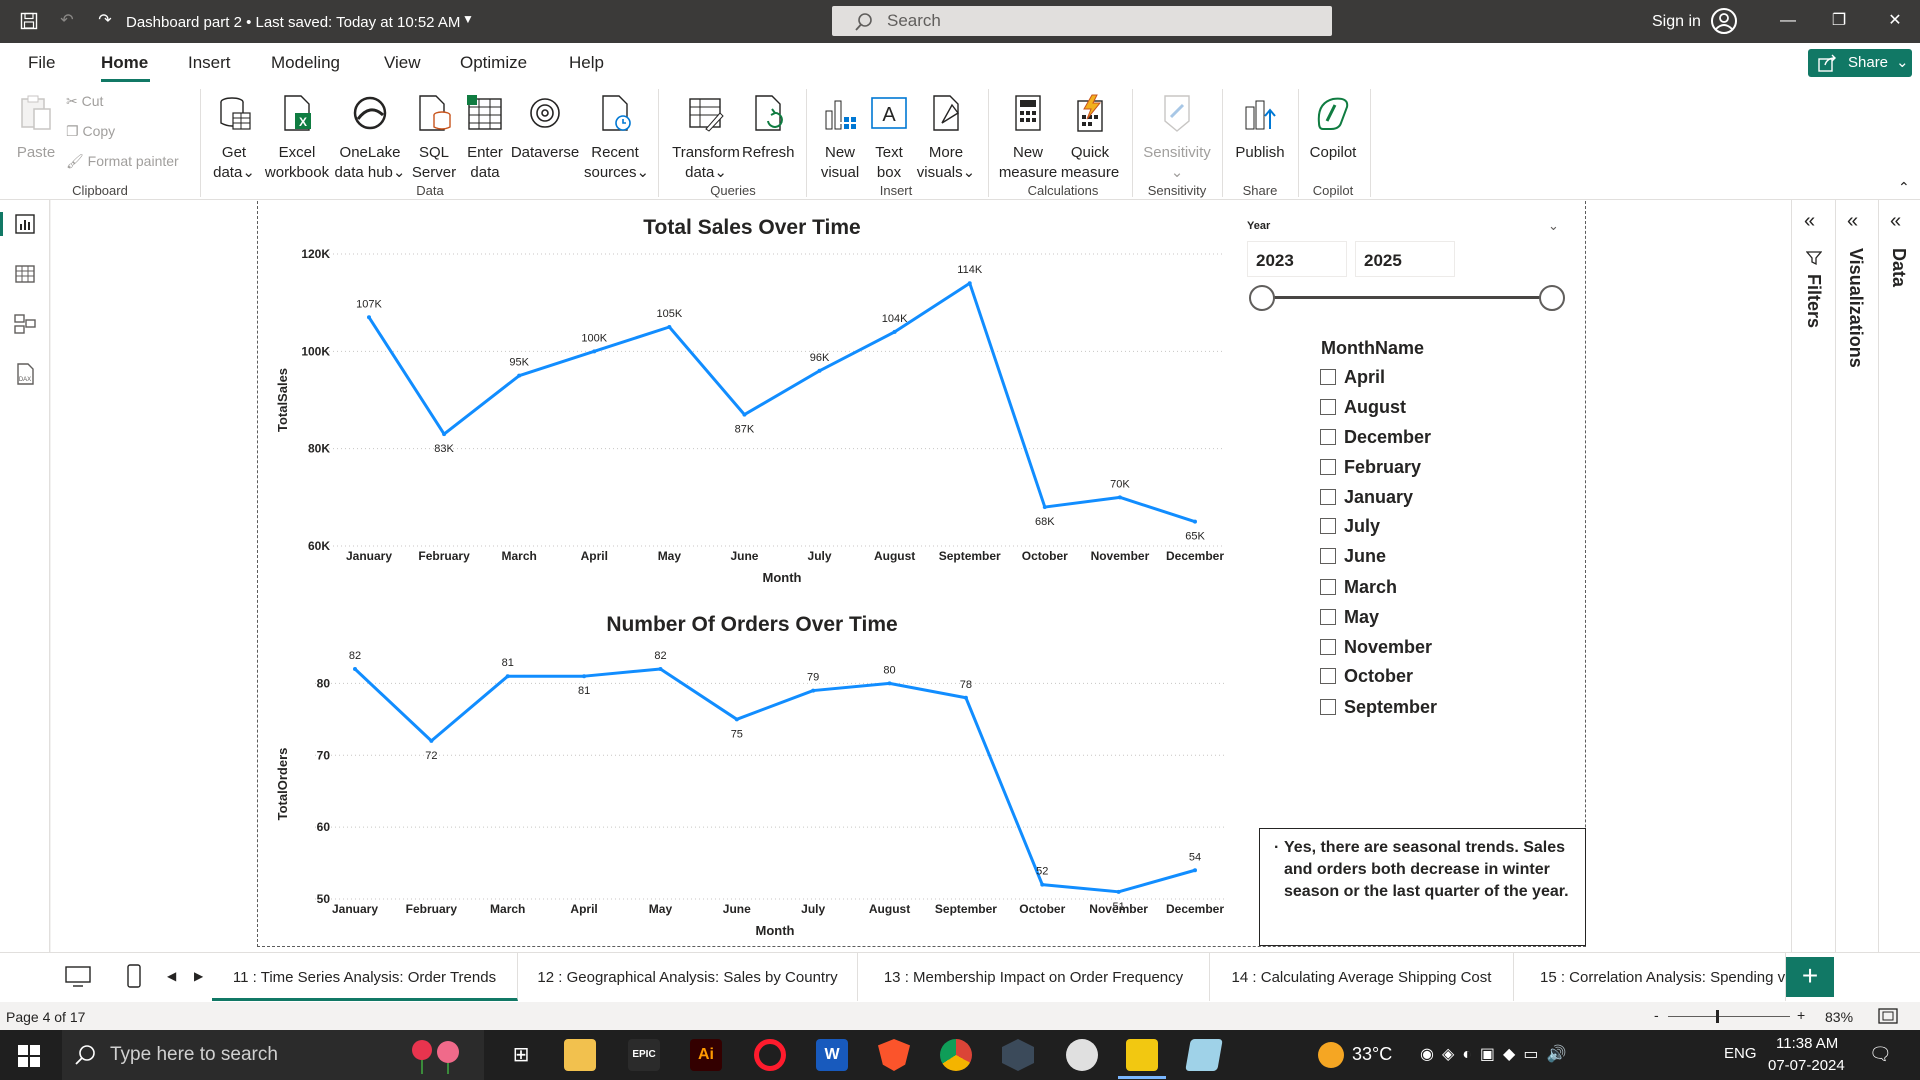 The width and height of the screenshot is (1920, 1080). I want to click on app-icon, so click(1204, 1055).